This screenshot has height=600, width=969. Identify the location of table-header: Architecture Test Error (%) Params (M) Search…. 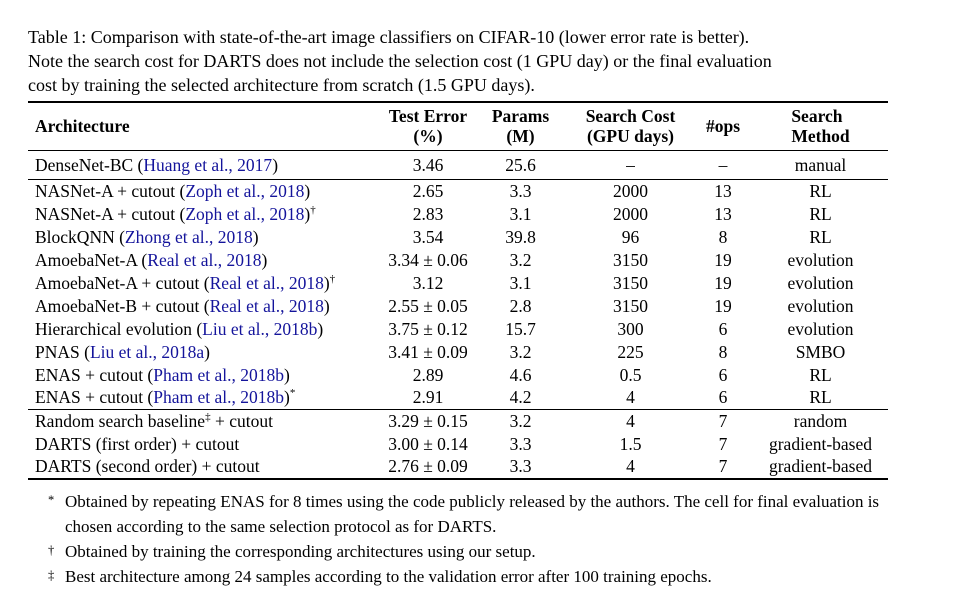
(458, 126).